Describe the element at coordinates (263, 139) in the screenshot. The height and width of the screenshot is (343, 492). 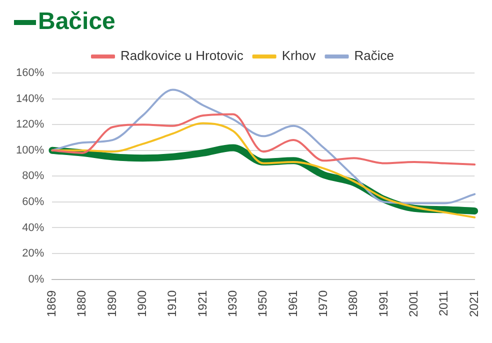
I see `line-series` at that location.